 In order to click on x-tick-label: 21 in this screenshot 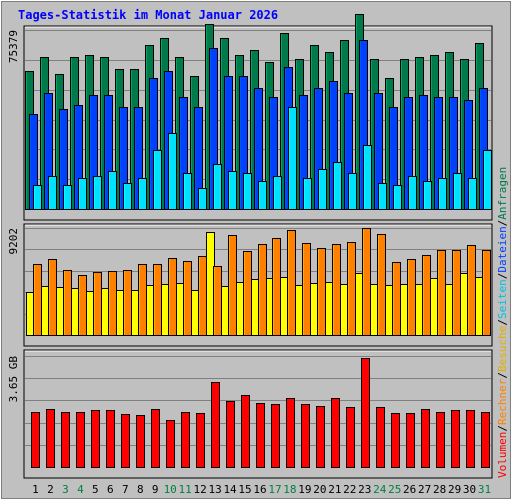, I will do `click(334, 489)`.